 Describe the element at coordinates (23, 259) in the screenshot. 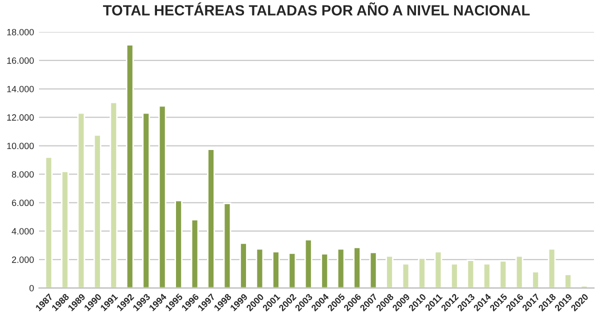

I see `y-tick-label: 2.000` at that location.